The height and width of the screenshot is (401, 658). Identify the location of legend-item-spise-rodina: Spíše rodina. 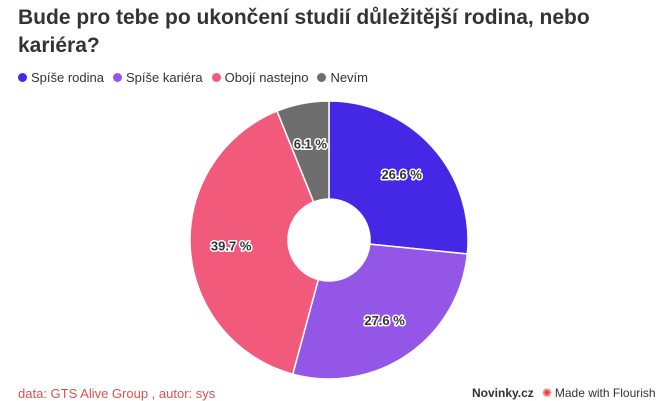
(61, 77).